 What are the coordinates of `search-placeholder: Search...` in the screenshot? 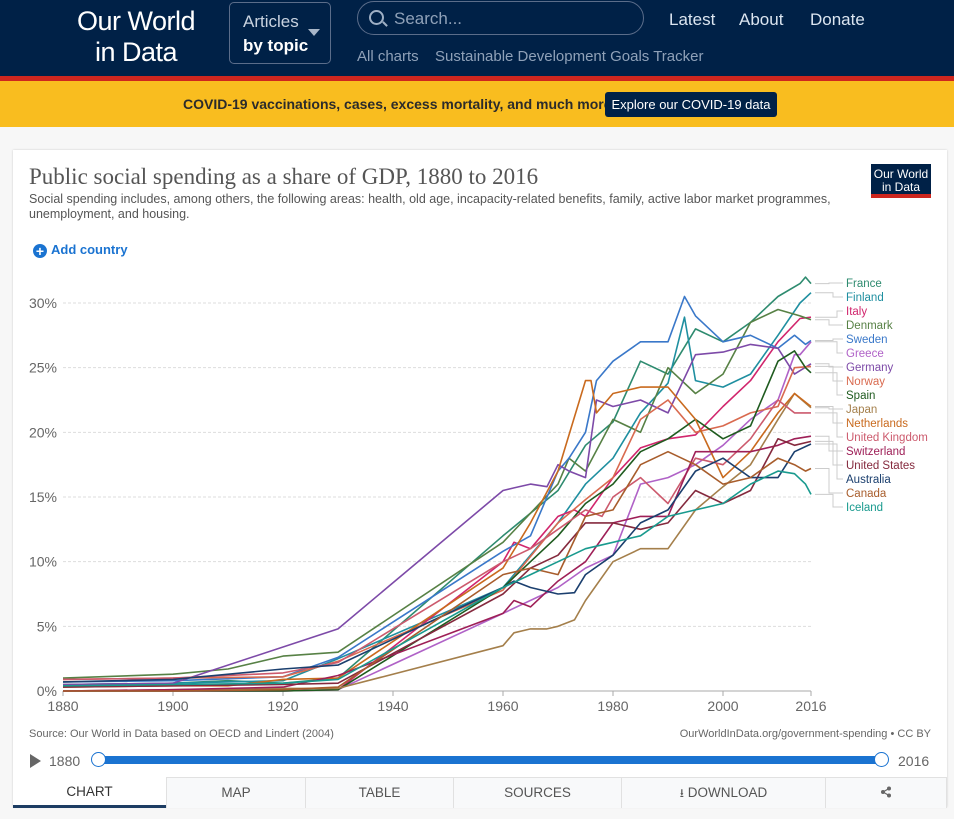 It's located at (428, 18).